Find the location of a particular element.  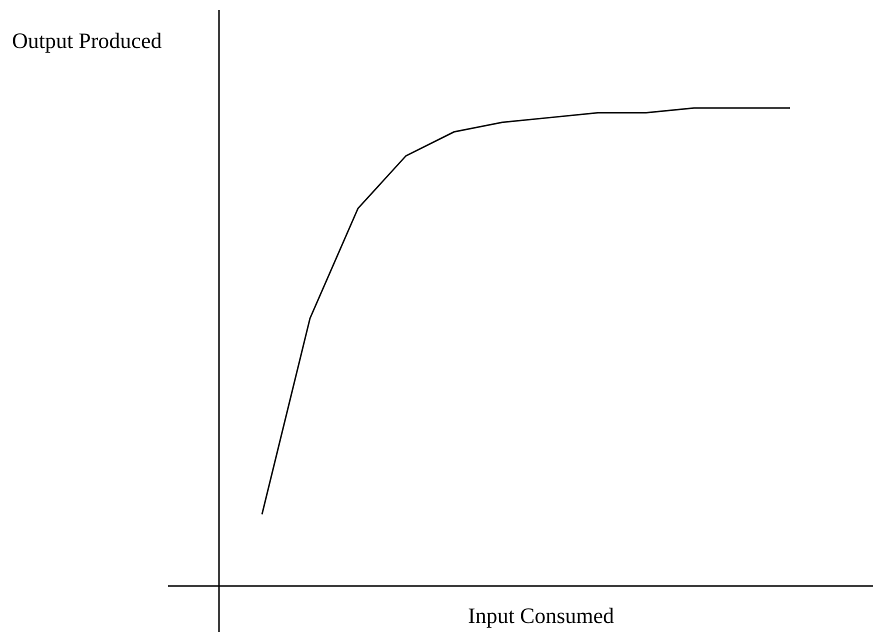

x-axis-title: Input Consumed is located at coordinates (541, 615).